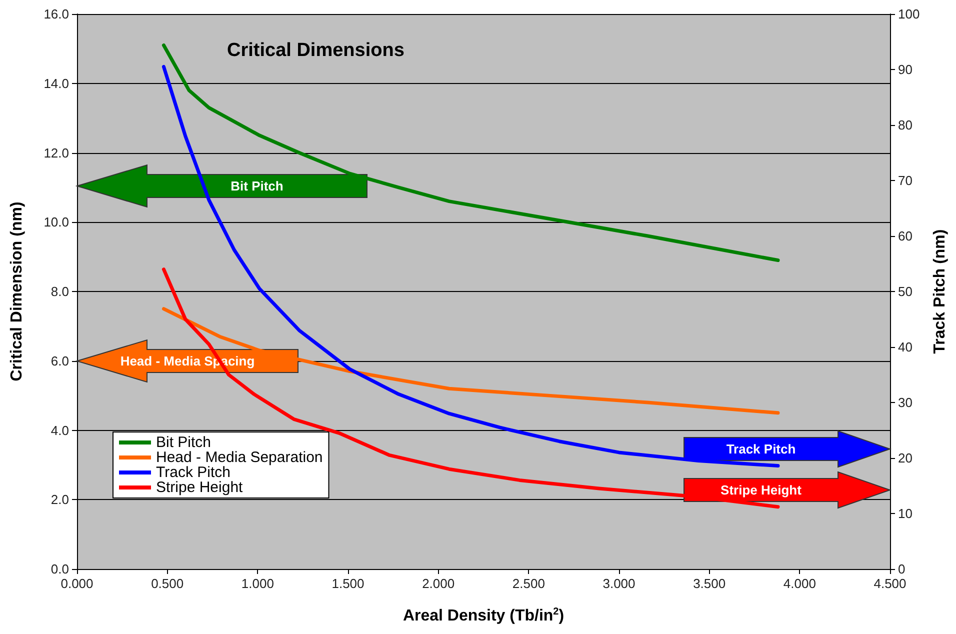  Describe the element at coordinates (59, 291) in the screenshot. I see `y-tick-label: 8.0` at that location.